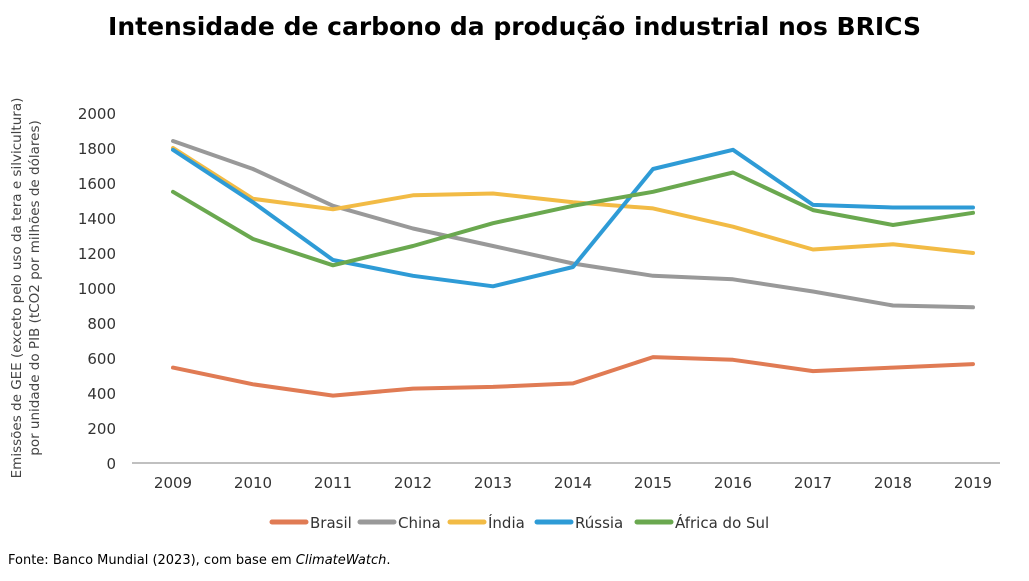 The height and width of the screenshot is (581, 1029). Describe the element at coordinates (733, 483) in the screenshot. I see `x-tick-label: 2016` at that location.